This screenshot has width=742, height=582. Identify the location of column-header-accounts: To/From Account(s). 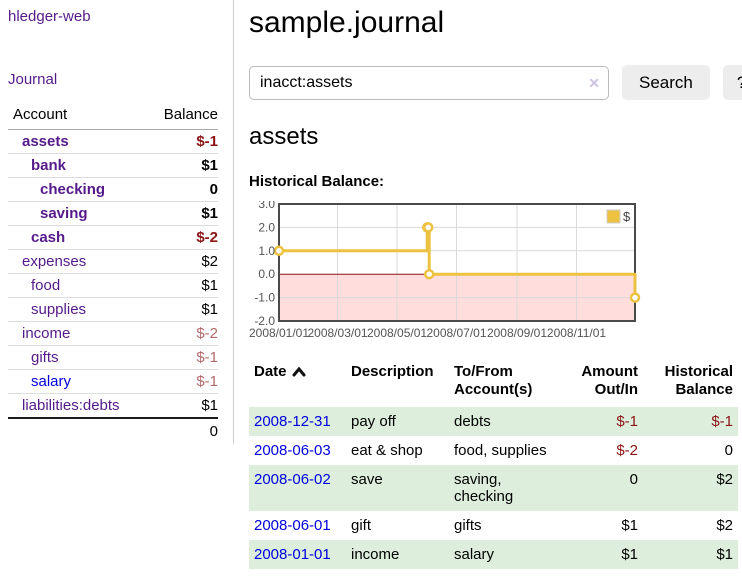
(493, 380).